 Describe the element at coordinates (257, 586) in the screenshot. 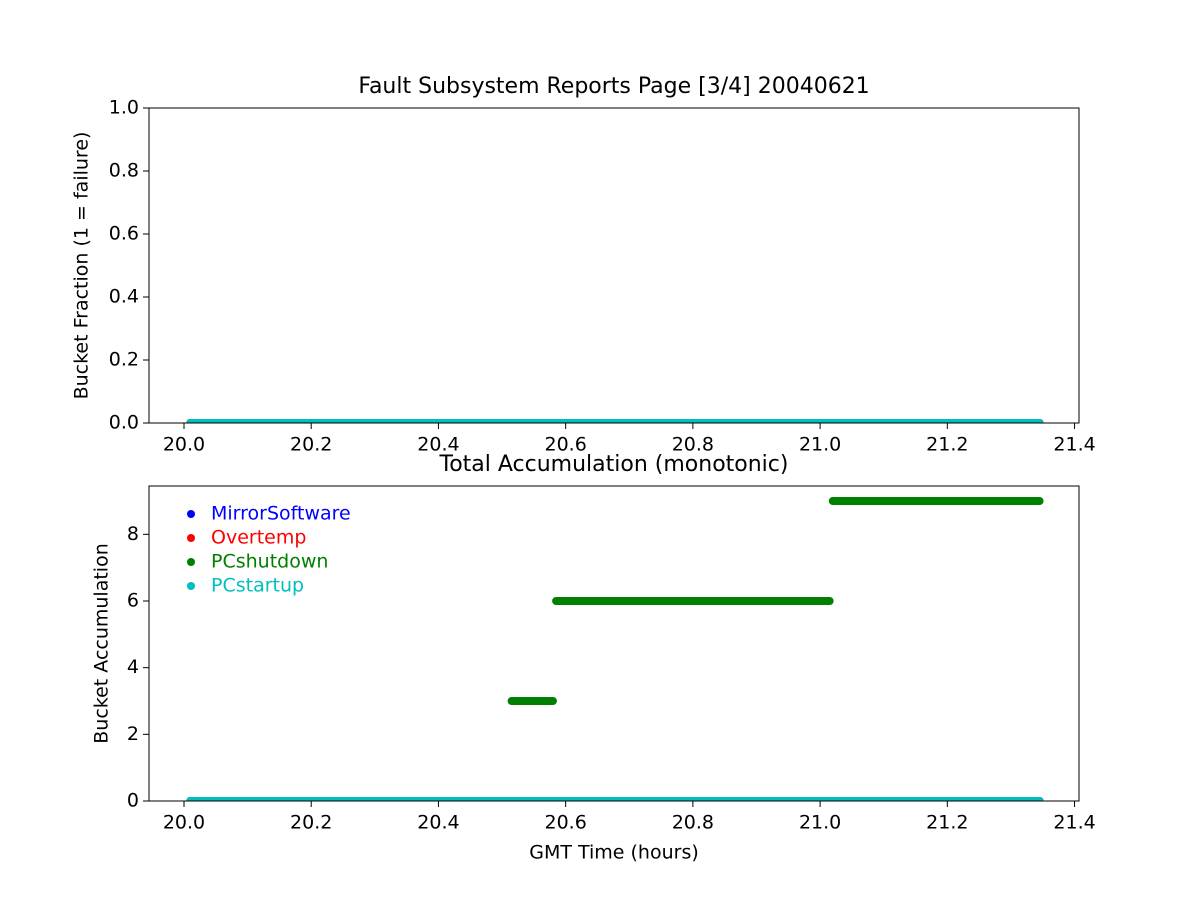

I see `legend-label: PCstartup` at that location.